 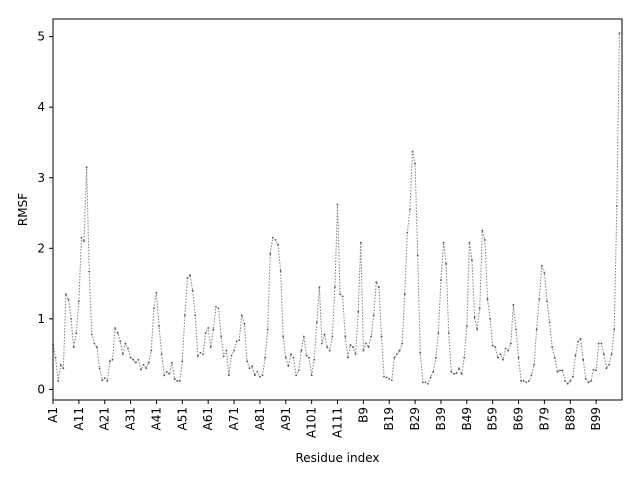 I want to click on x-tick-label: B89, so click(x=570, y=419).